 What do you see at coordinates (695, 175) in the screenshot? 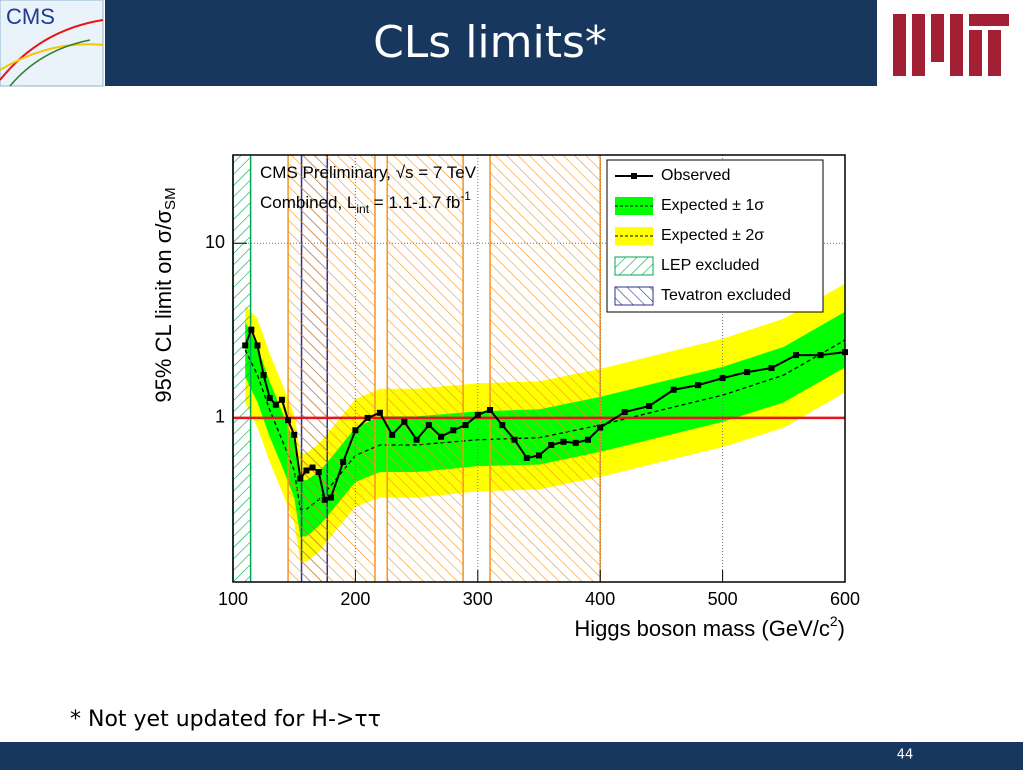
I see `legend-label: Observed` at bounding box center [695, 175].